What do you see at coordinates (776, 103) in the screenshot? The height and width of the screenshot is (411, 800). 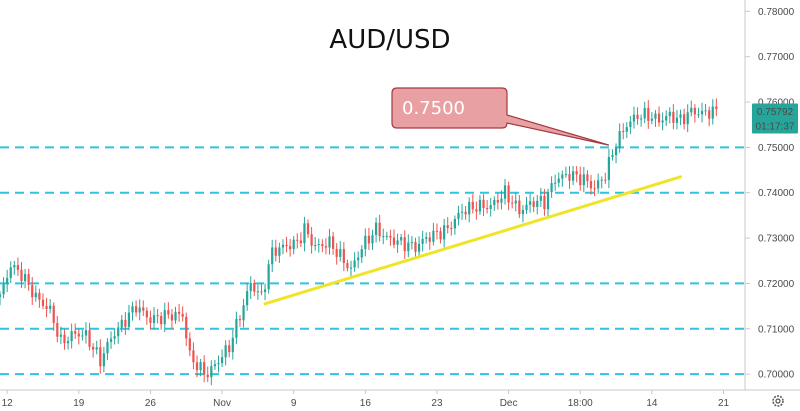 I see `y-tick-label: 0.76000` at bounding box center [776, 103].